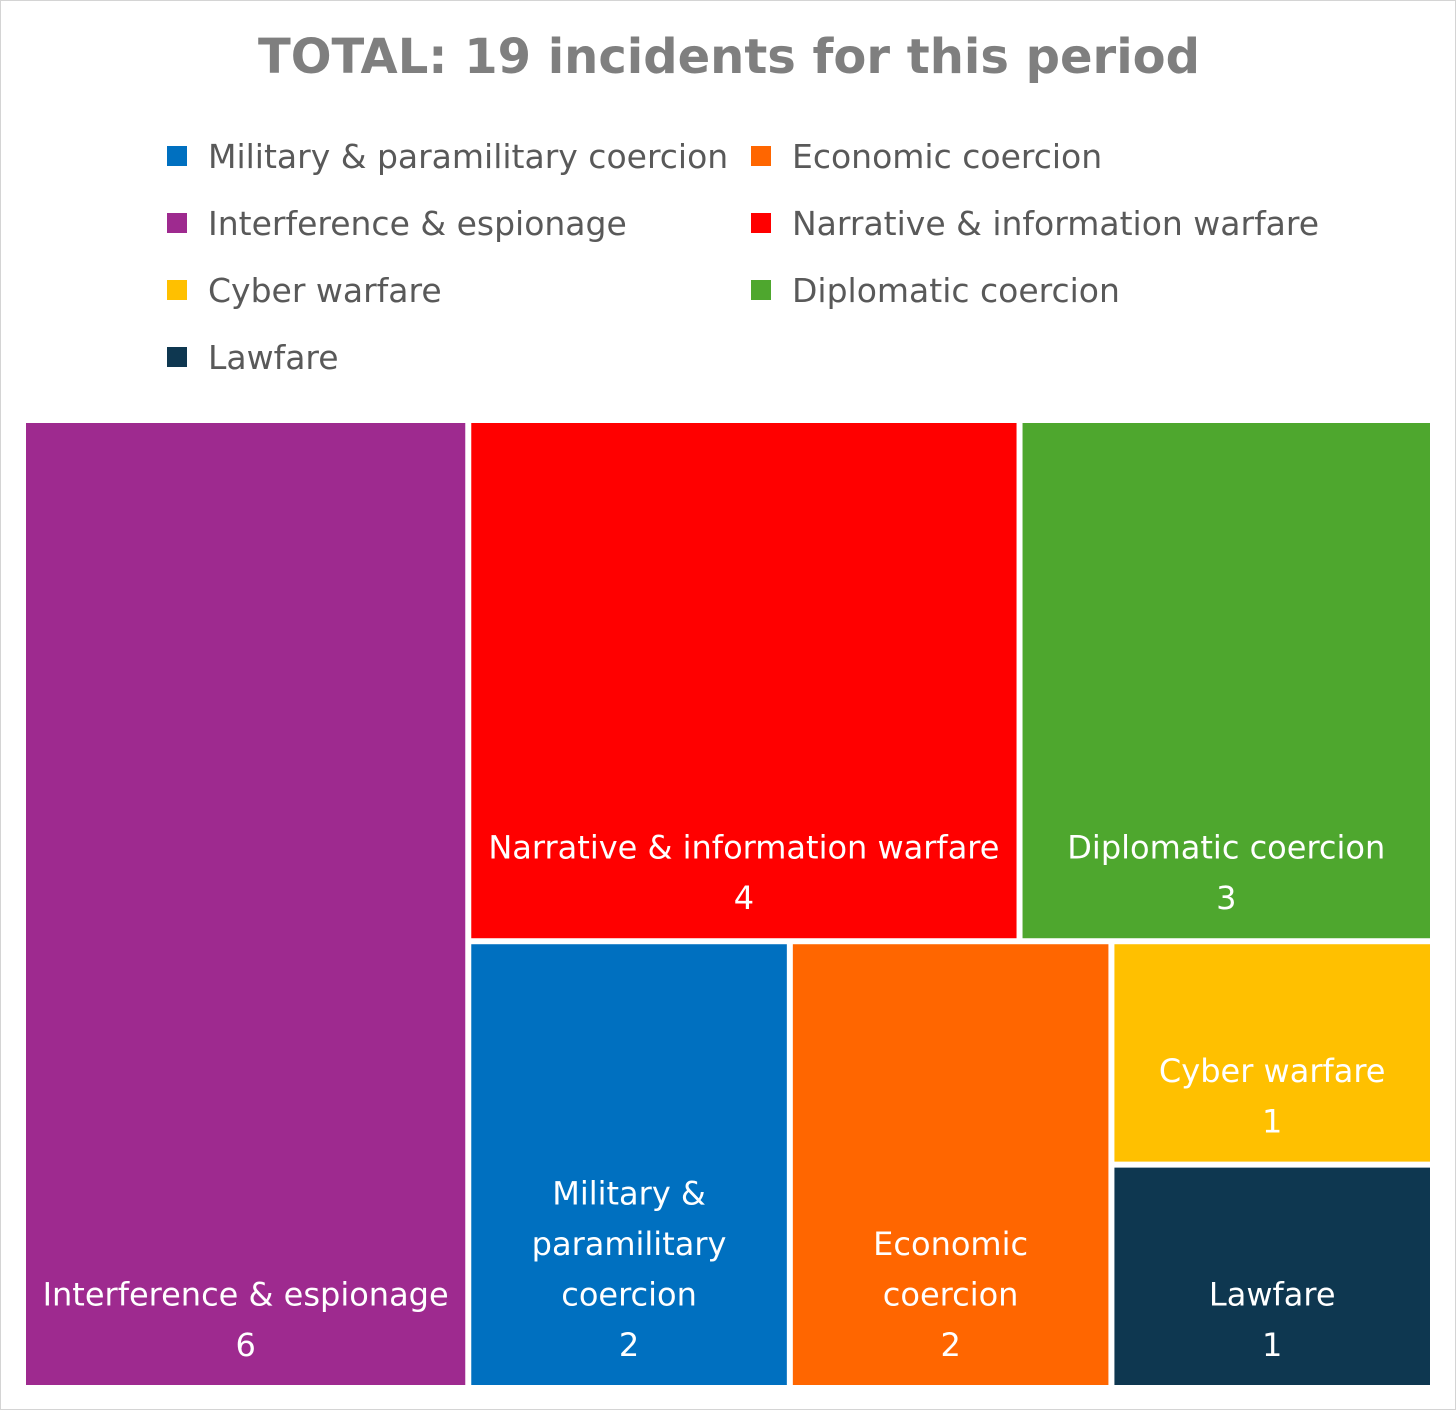  I want to click on tile-narrative-and-information-warfare, so click(744, 681).